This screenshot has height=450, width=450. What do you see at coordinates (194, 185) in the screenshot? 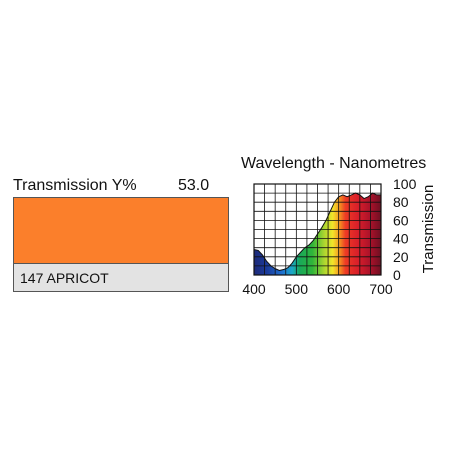
I see `transmission-value: 53.0` at bounding box center [194, 185].